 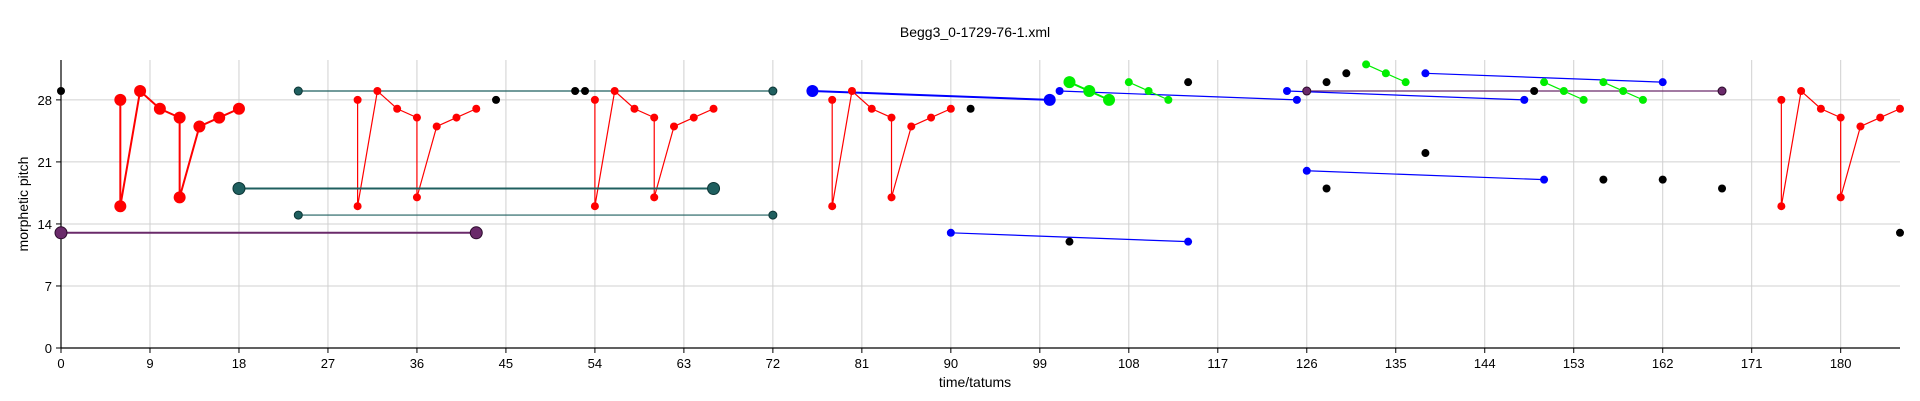 I want to click on x-tick-label: 180, so click(x=1841, y=363).